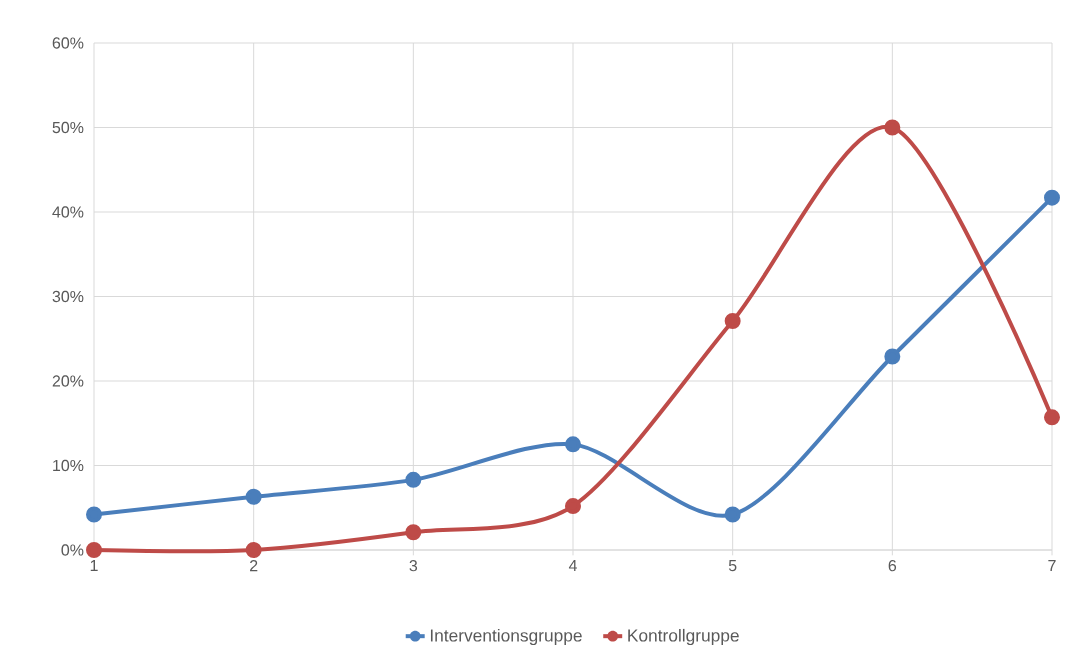 Image resolution: width=1090 pixels, height=656 pixels. I want to click on y-tick-label: 50%, so click(68, 127).